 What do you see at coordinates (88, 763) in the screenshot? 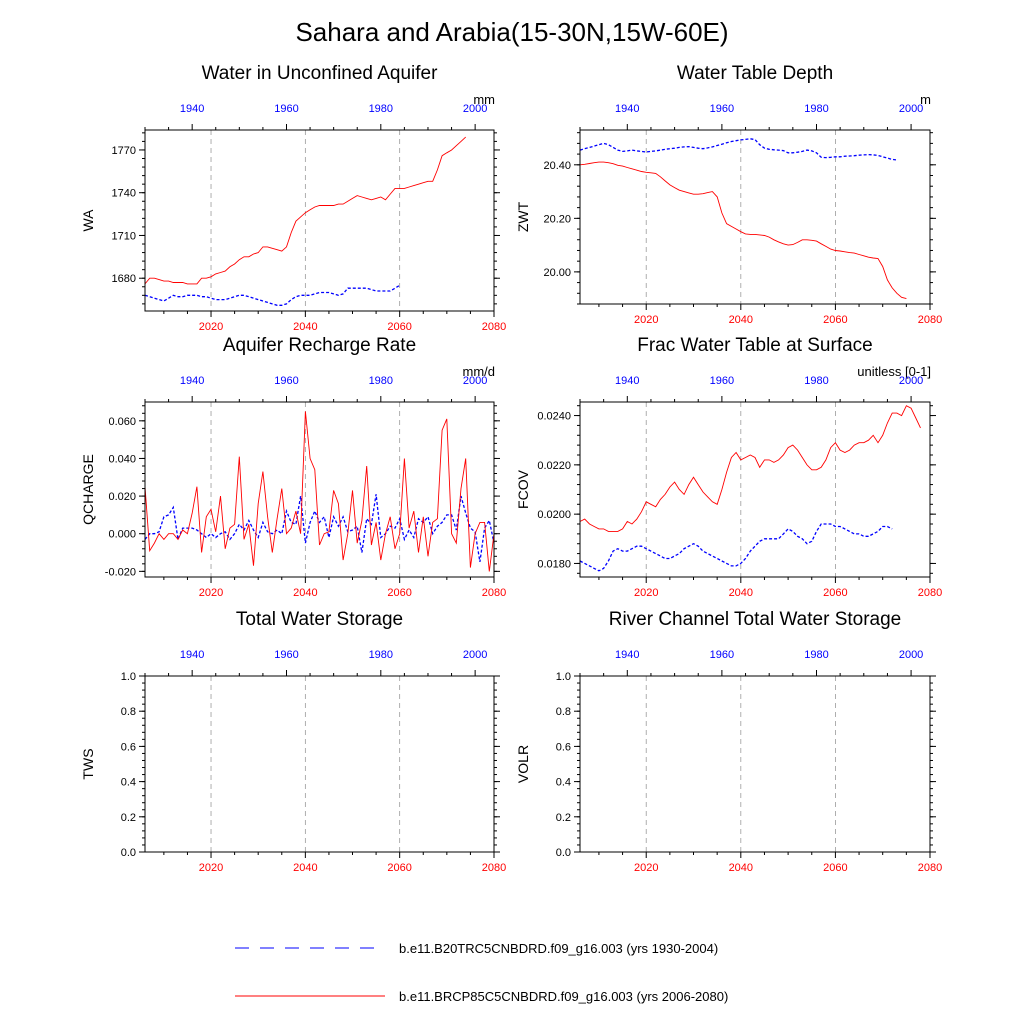
I see `y-axis-label: TWS` at bounding box center [88, 763].